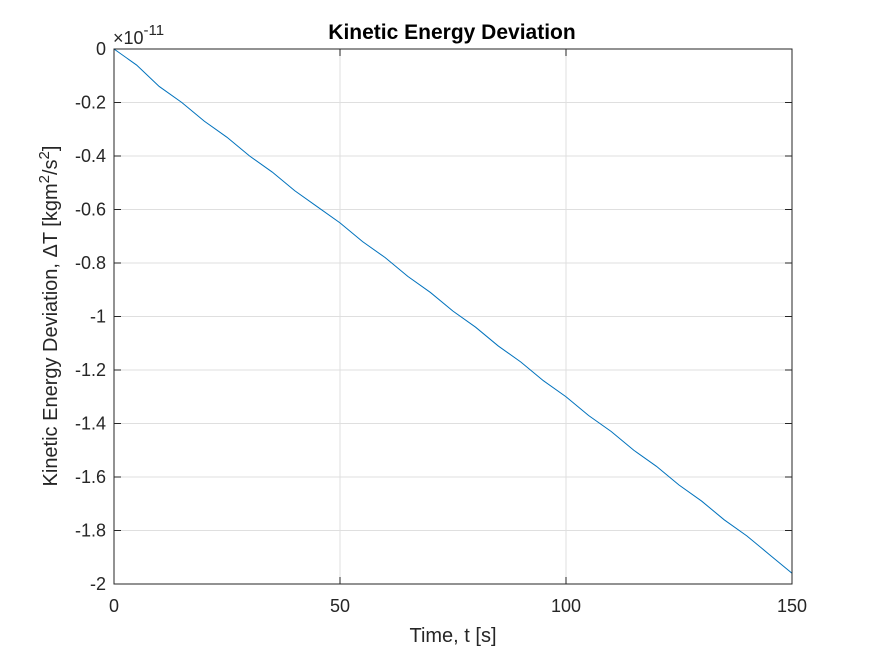 Image resolution: width=875 pixels, height=656 pixels. What do you see at coordinates (114, 606) in the screenshot?
I see `x-tick-label: 0` at bounding box center [114, 606].